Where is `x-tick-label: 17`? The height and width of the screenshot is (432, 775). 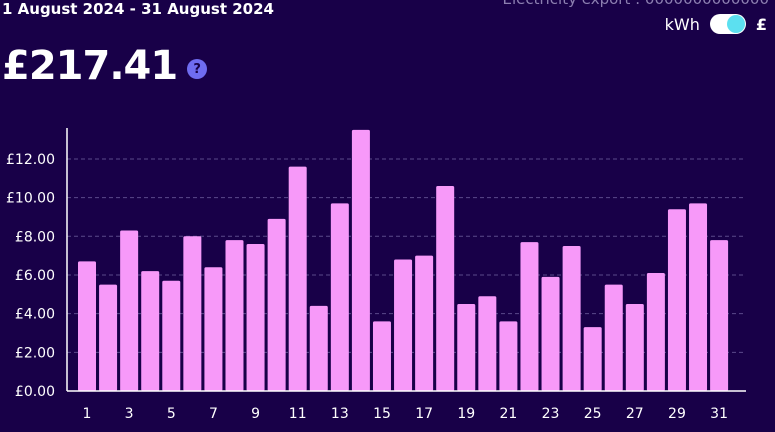 x-tick-label: 17 is located at coordinates (424, 414).